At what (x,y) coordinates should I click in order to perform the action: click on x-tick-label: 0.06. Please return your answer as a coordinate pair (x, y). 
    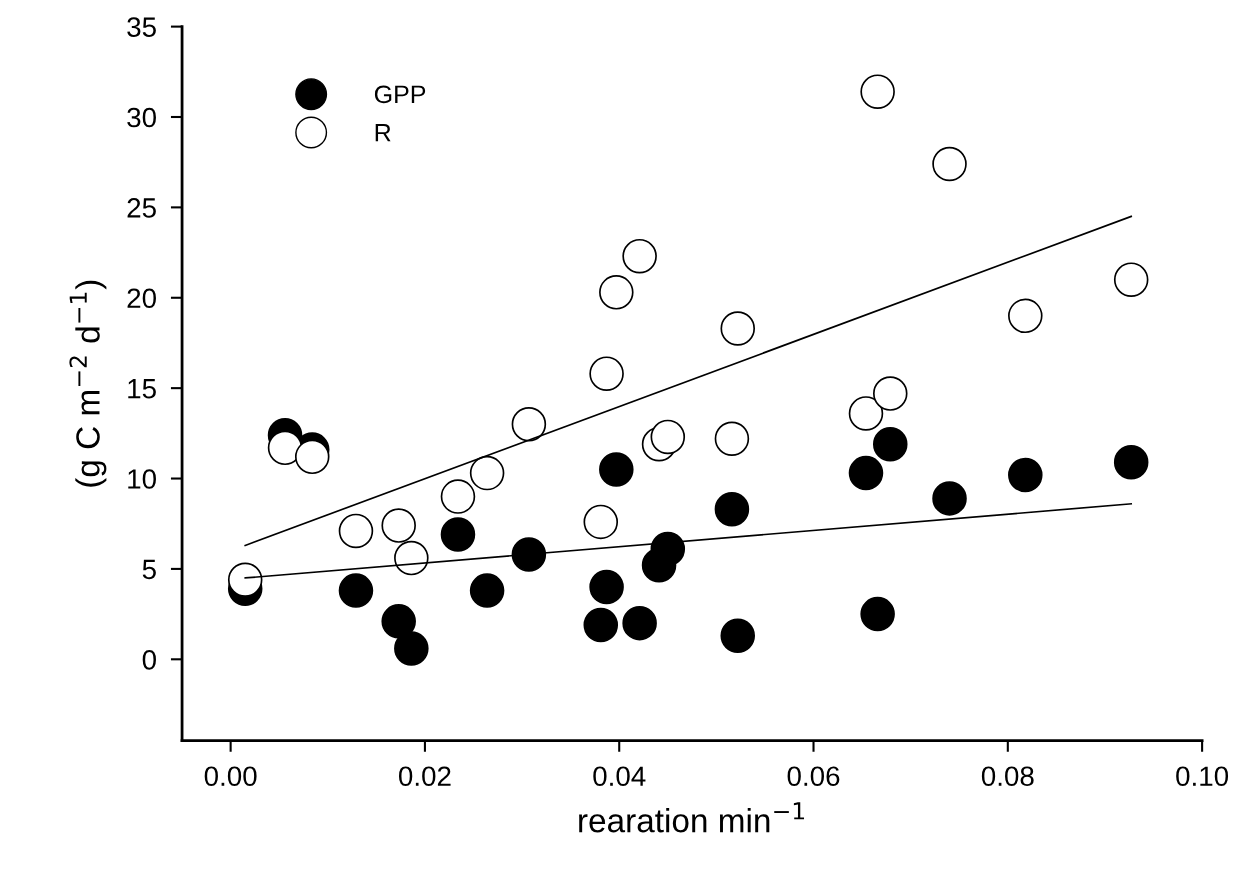
    Looking at the image, I should click on (813, 776).